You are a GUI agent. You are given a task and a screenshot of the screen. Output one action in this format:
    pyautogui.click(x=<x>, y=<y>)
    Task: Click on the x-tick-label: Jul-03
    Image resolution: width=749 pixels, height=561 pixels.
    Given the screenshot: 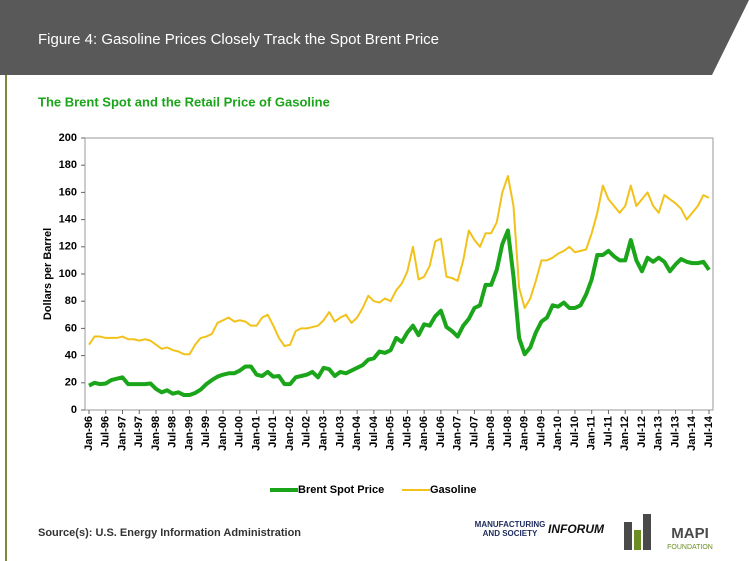 What is the action you would take?
    pyautogui.click(x=340, y=432)
    